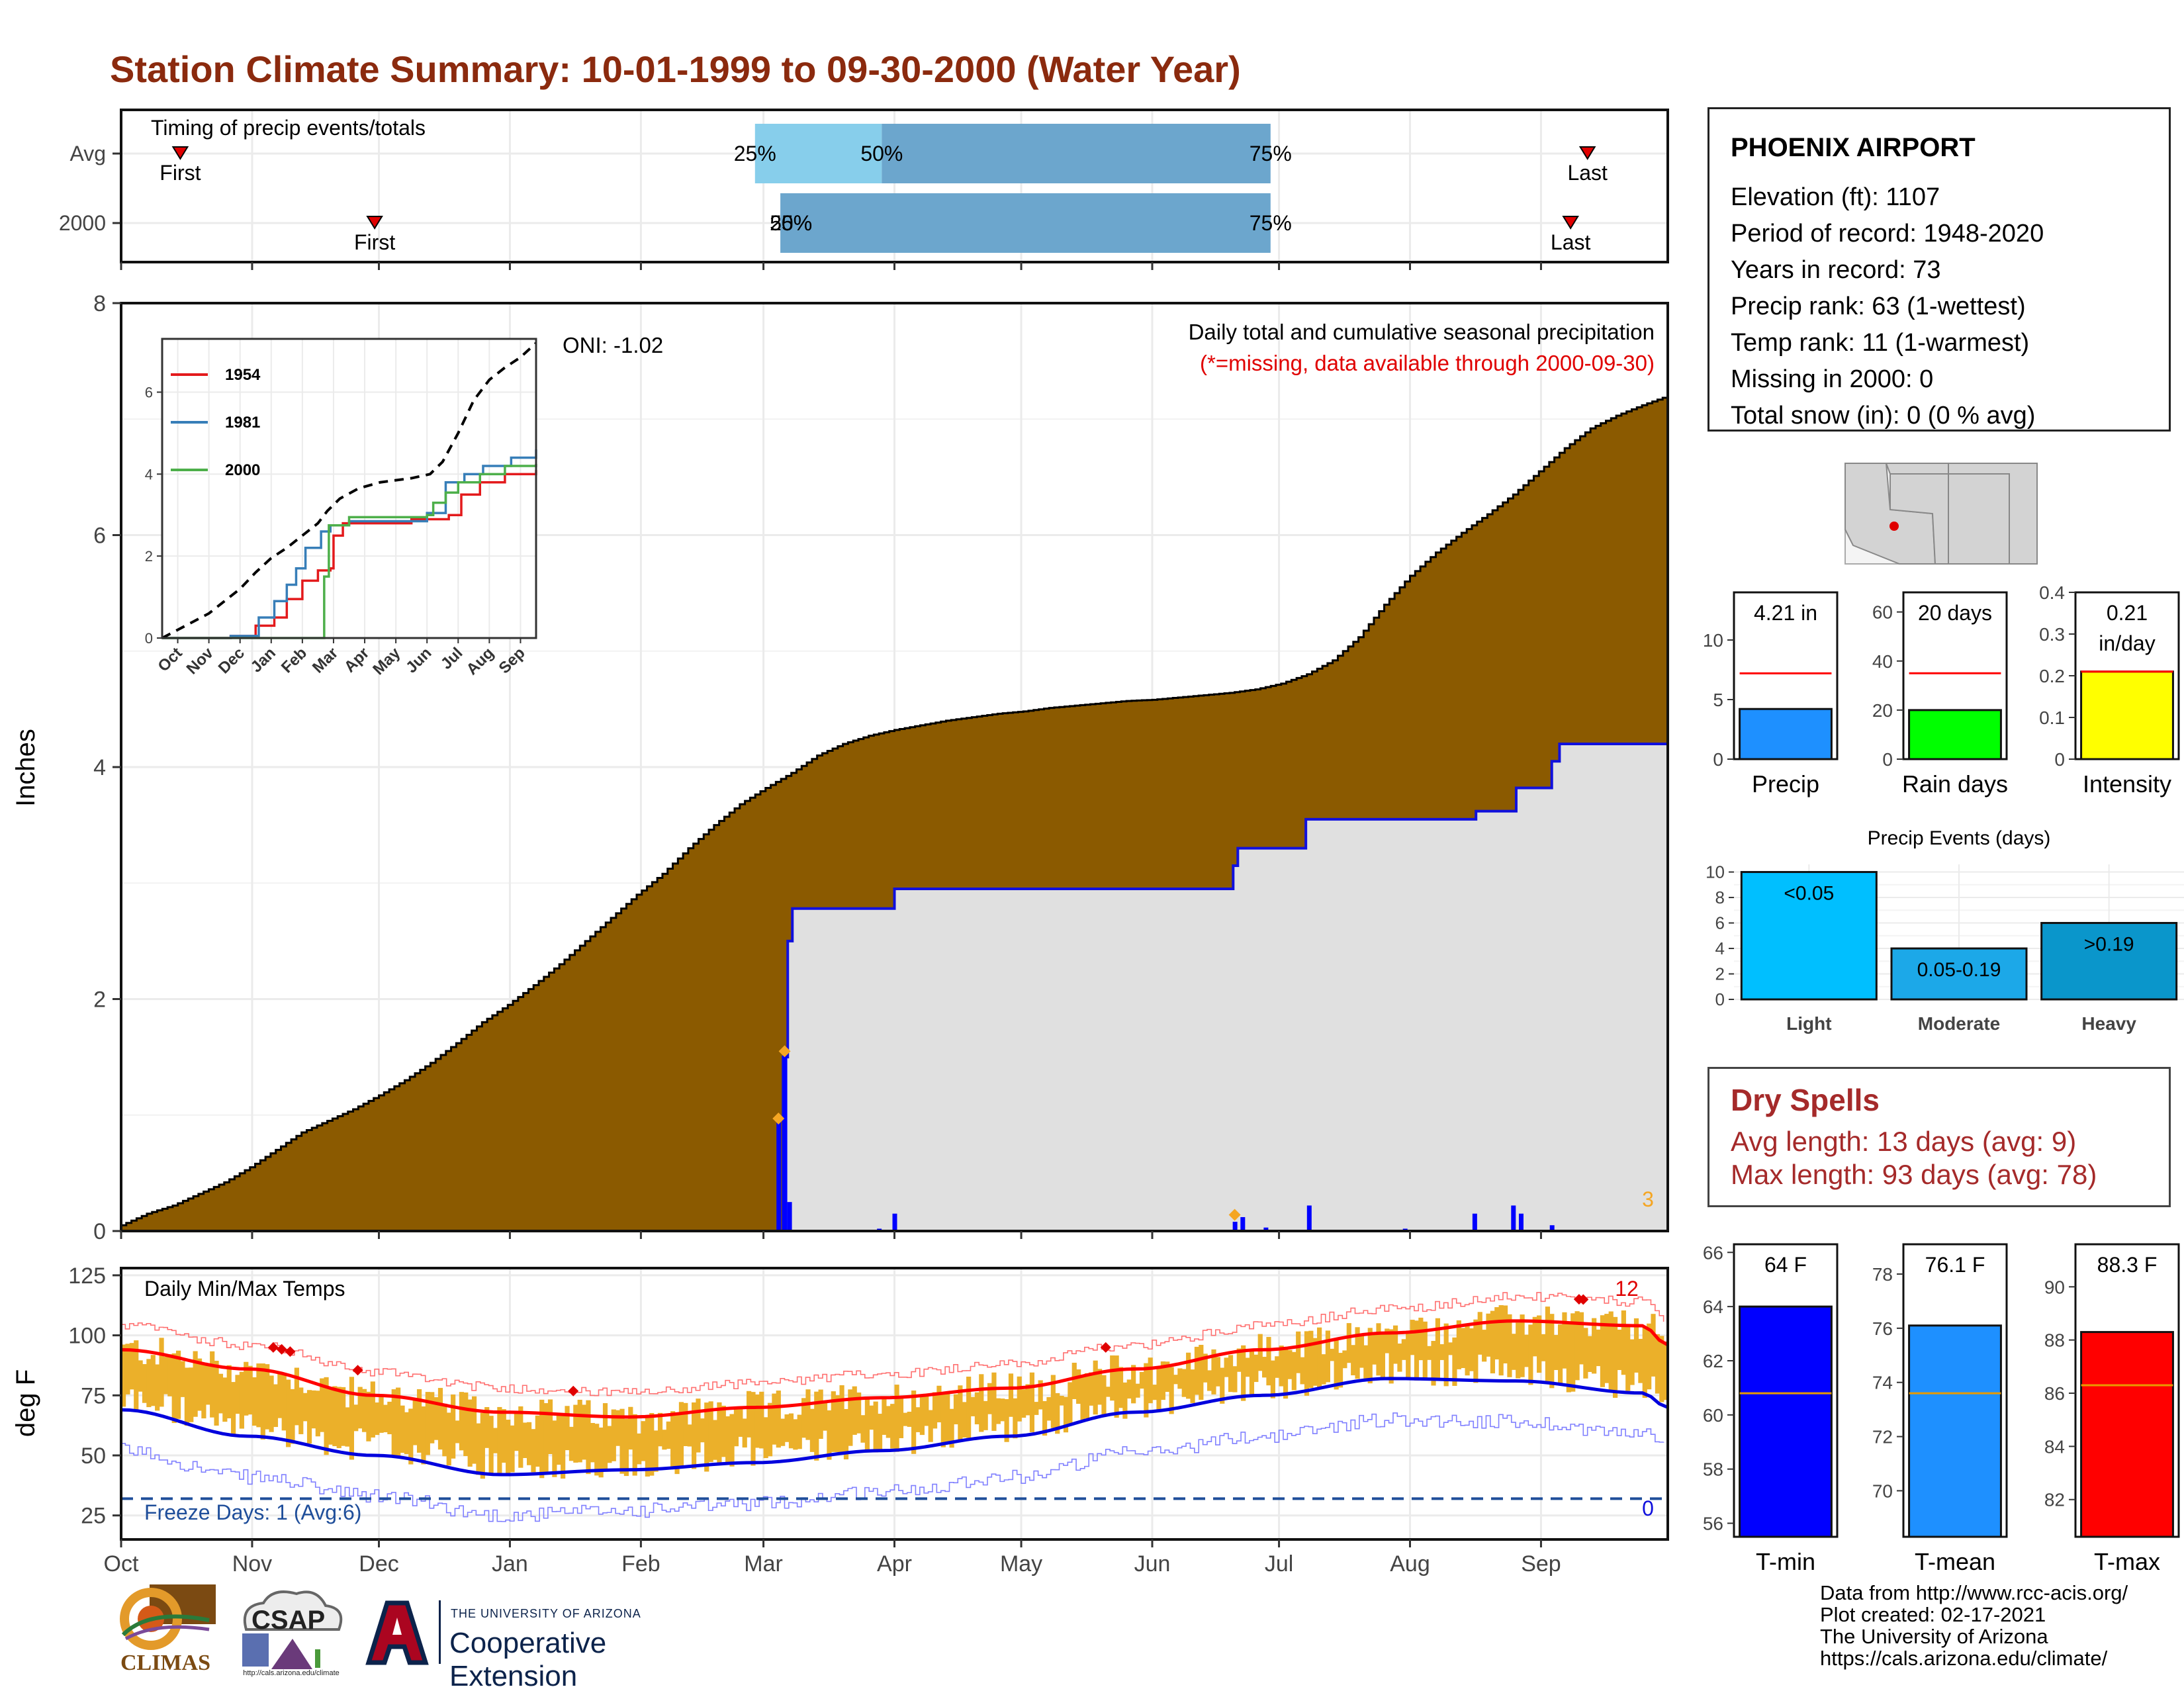  What do you see at coordinates (1806, 1100) in the screenshot?
I see `dry-spells-heading: Dry Spells` at bounding box center [1806, 1100].